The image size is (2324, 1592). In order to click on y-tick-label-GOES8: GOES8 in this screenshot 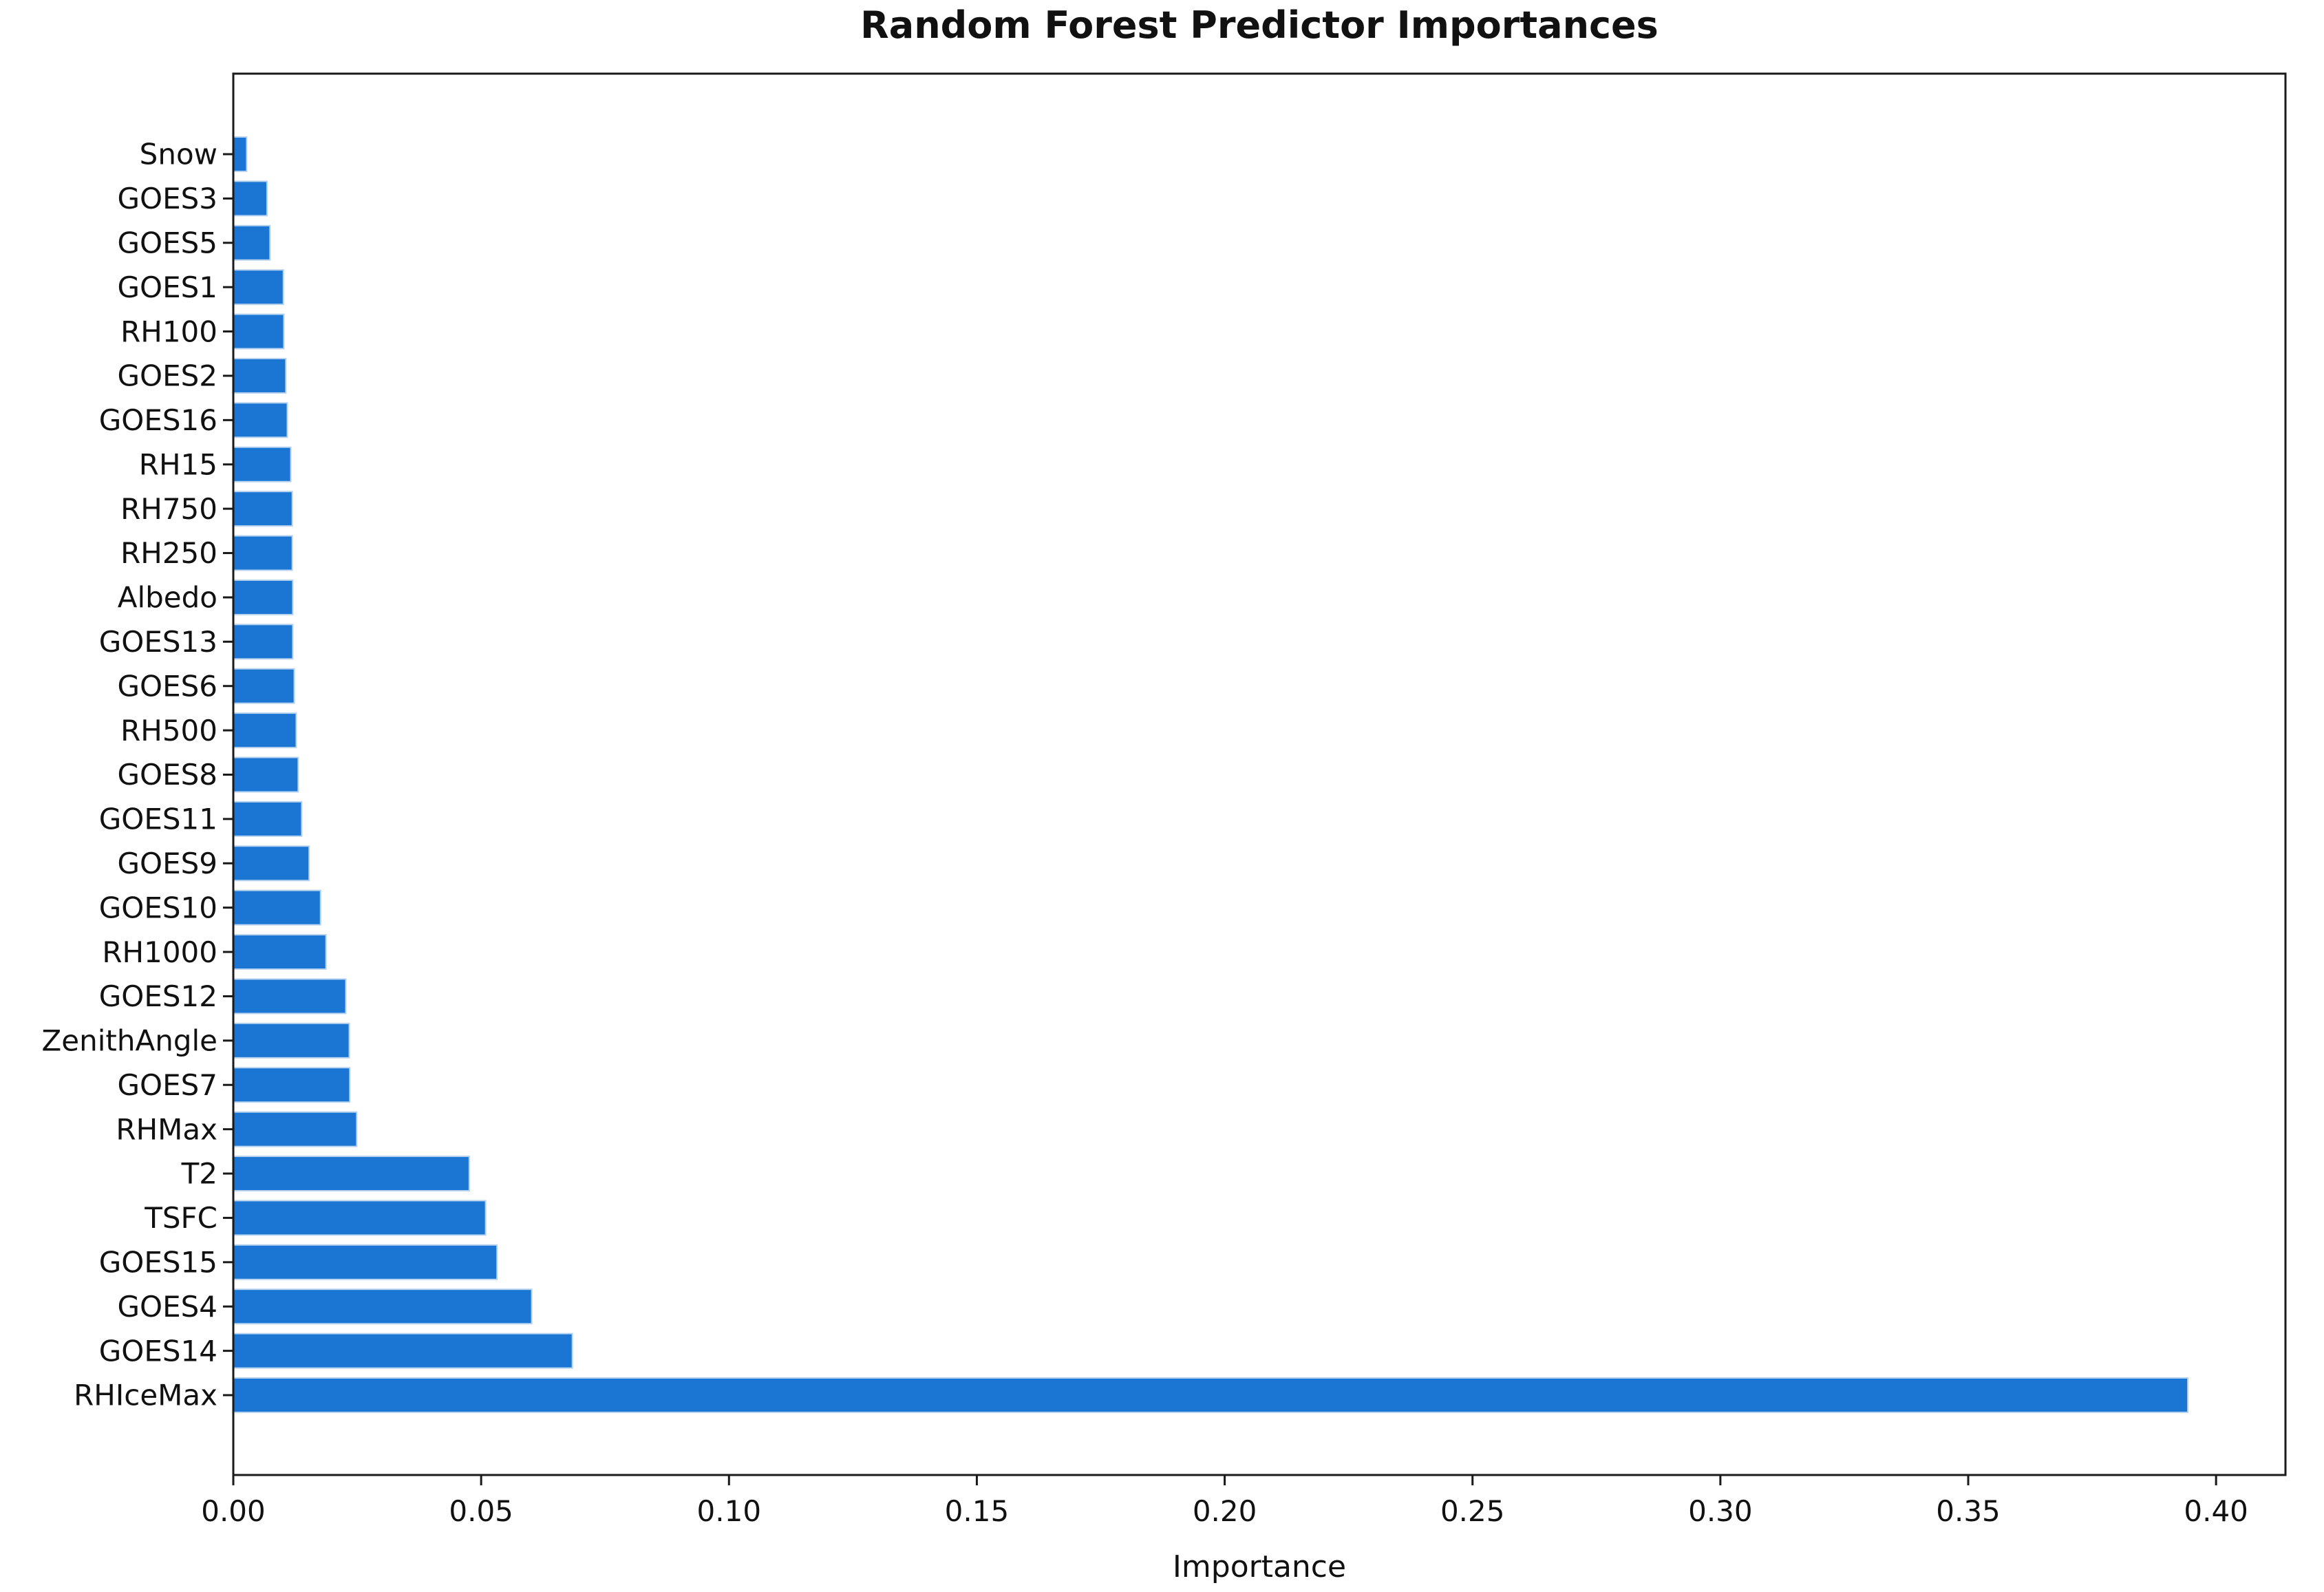, I will do `click(167, 775)`.